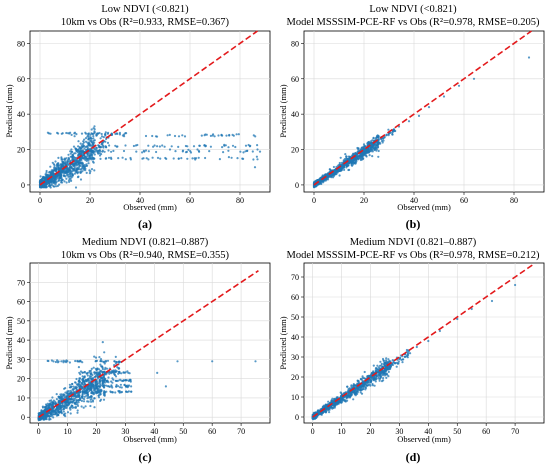  I want to click on y-tick-label: 0, so click(297, 185).